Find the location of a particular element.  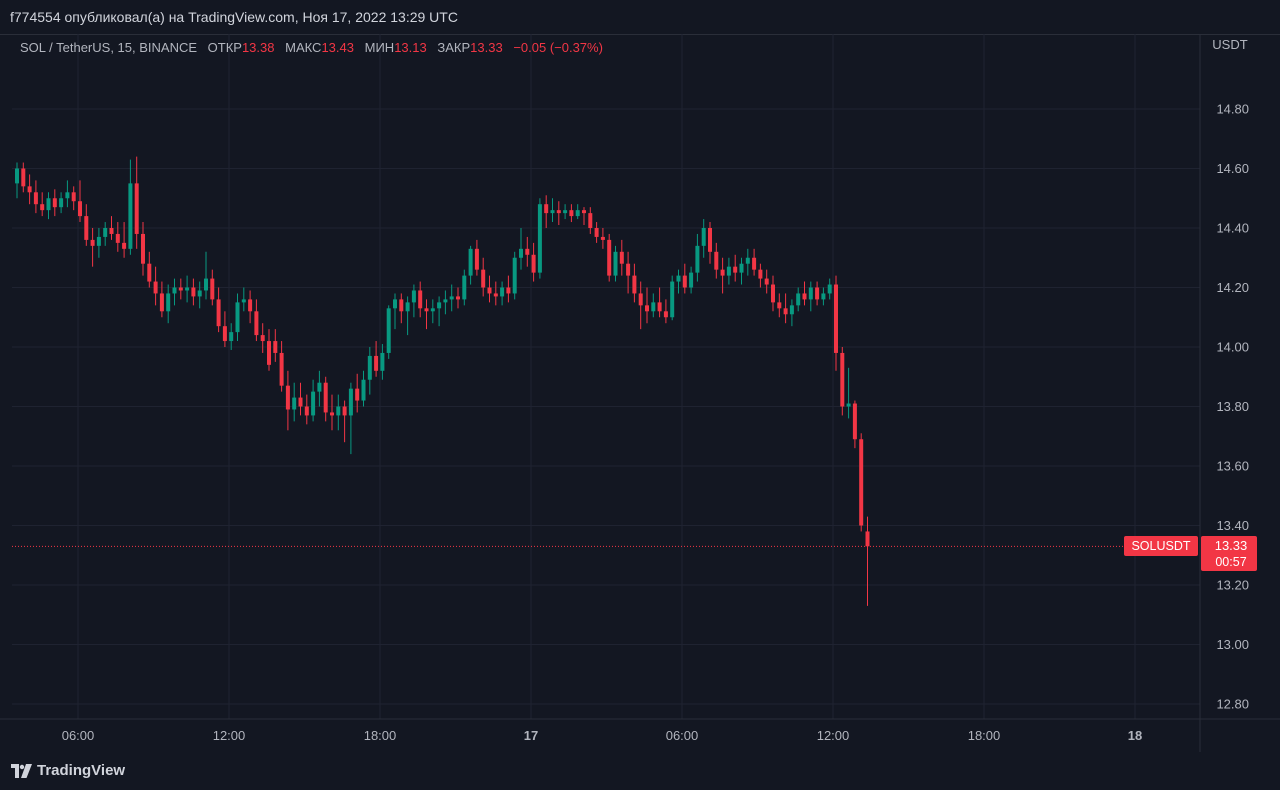

time-tick-label: 17 is located at coordinates (531, 735).